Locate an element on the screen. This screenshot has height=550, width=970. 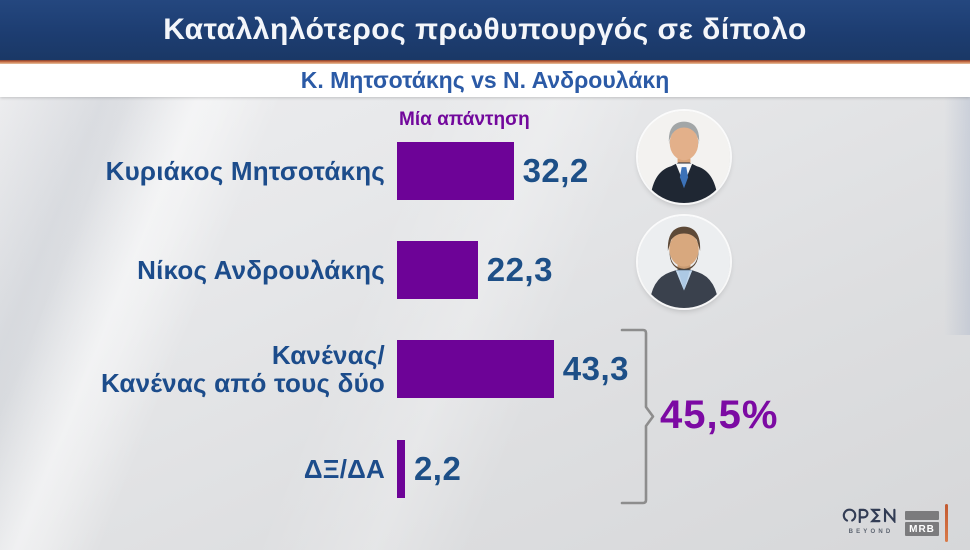
androulakis-portrait-icon is located at coordinates (684, 262).